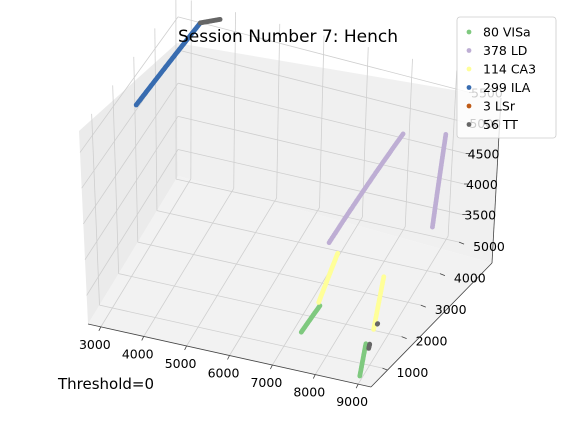 This screenshot has height=432, width=576. Describe the element at coordinates (482, 184) in the screenshot. I see `z-tick-label: 4000` at that location.